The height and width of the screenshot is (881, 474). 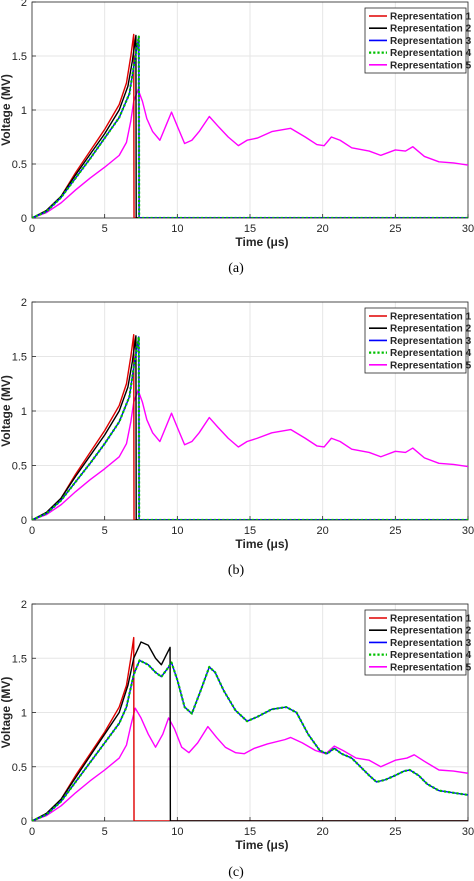 I want to click on figure-caption: (b), so click(x=236, y=570).